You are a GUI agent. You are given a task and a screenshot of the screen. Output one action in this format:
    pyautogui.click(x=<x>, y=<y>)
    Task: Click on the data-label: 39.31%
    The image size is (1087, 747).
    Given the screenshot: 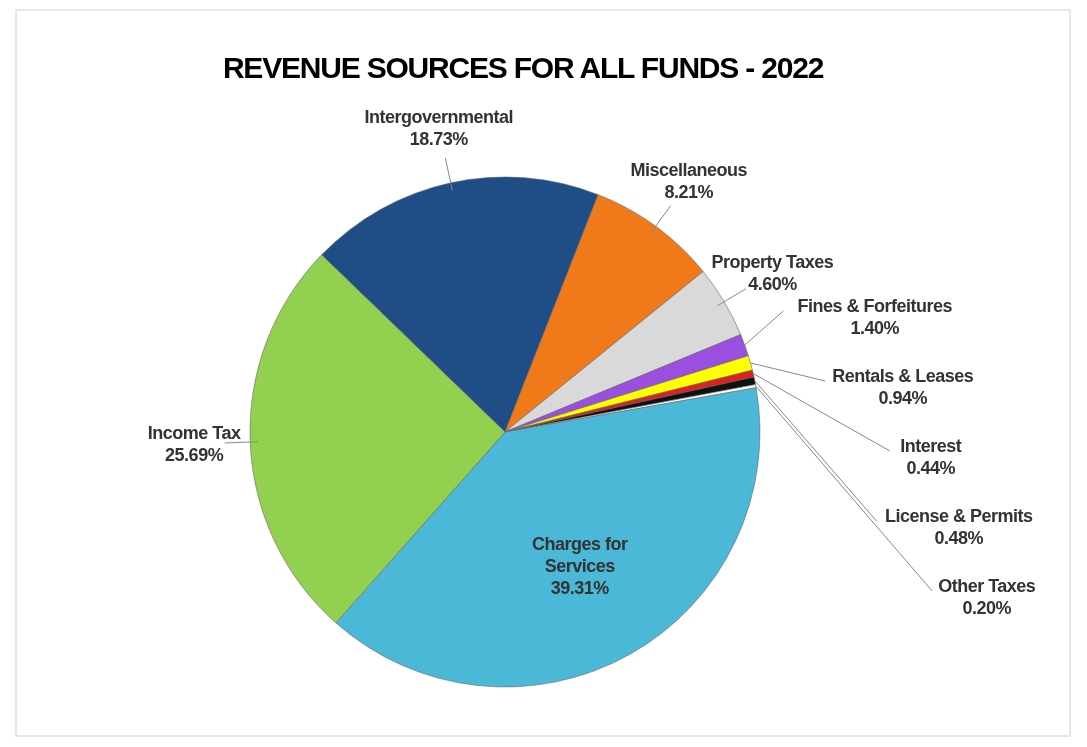 What is the action you would take?
    pyautogui.click(x=580, y=587)
    